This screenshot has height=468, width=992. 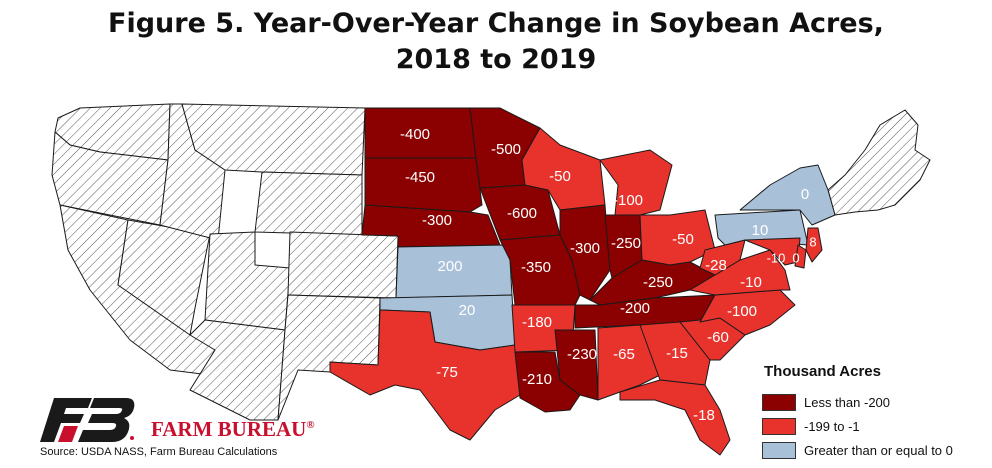 I want to click on label-il: -300, so click(x=585, y=248).